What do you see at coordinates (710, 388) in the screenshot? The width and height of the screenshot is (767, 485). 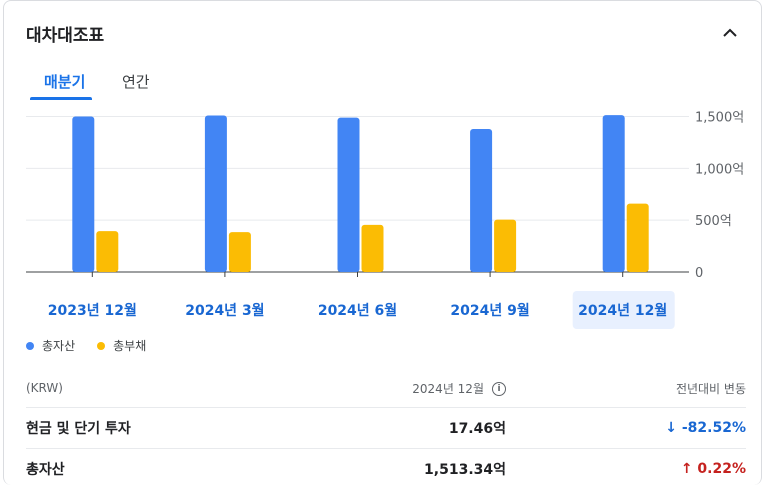 I see `header-change: 전년대비 변동` at bounding box center [710, 388].